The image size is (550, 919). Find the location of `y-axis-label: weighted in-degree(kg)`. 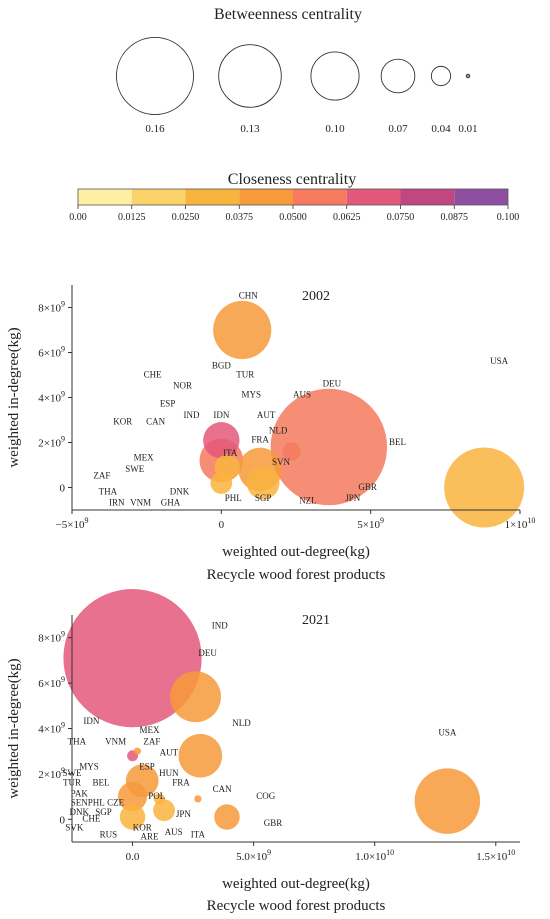

y-axis-label: weighted in-degree(kg) is located at coordinates (14, 728).